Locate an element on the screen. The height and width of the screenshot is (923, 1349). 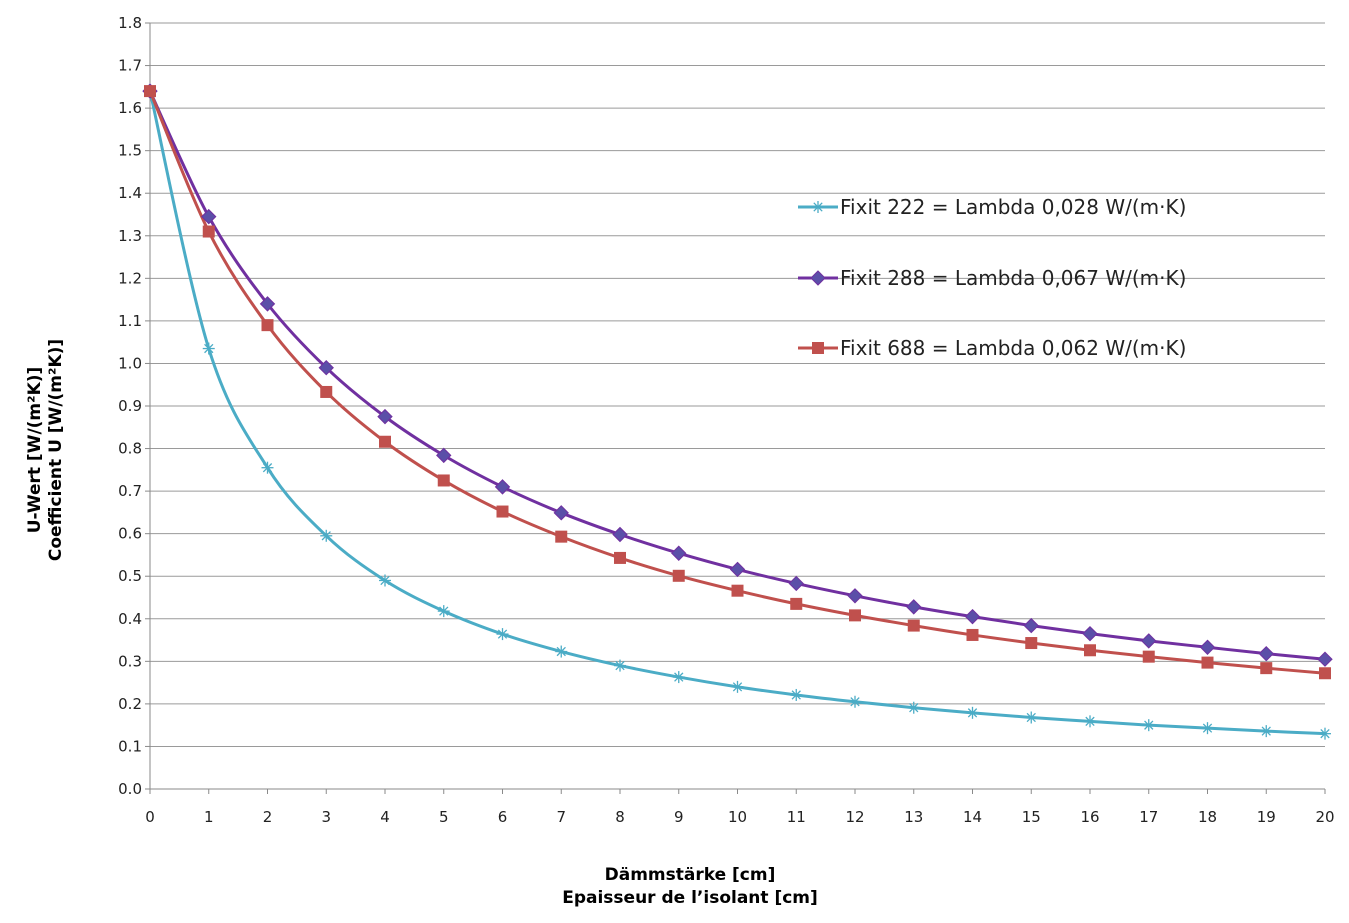
x-tick-label: 1 is located at coordinates (209, 817).